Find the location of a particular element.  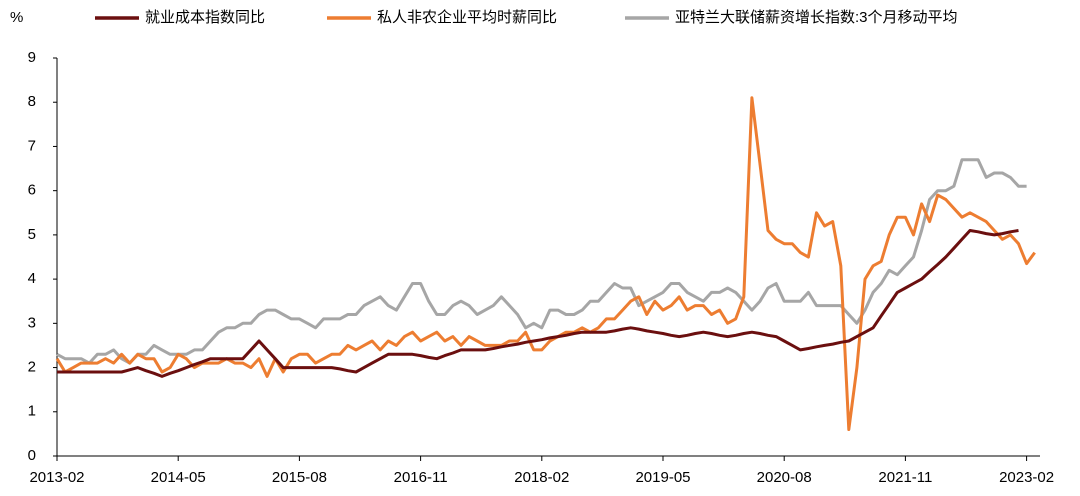

y-tick-label: 0 is located at coordinates (32, 455).